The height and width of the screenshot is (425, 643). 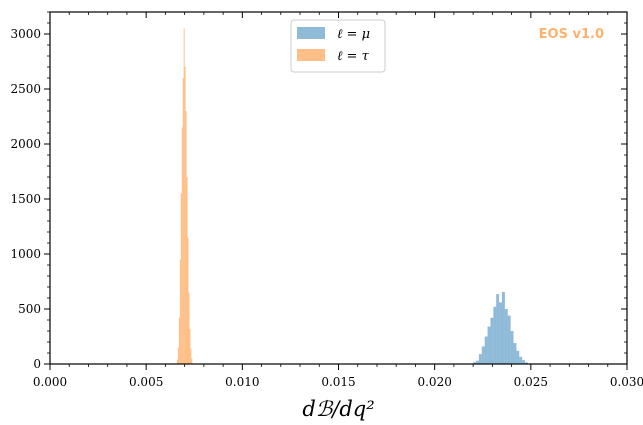 I want to click on bar-series0-bin17, so click(x=524, y=362).